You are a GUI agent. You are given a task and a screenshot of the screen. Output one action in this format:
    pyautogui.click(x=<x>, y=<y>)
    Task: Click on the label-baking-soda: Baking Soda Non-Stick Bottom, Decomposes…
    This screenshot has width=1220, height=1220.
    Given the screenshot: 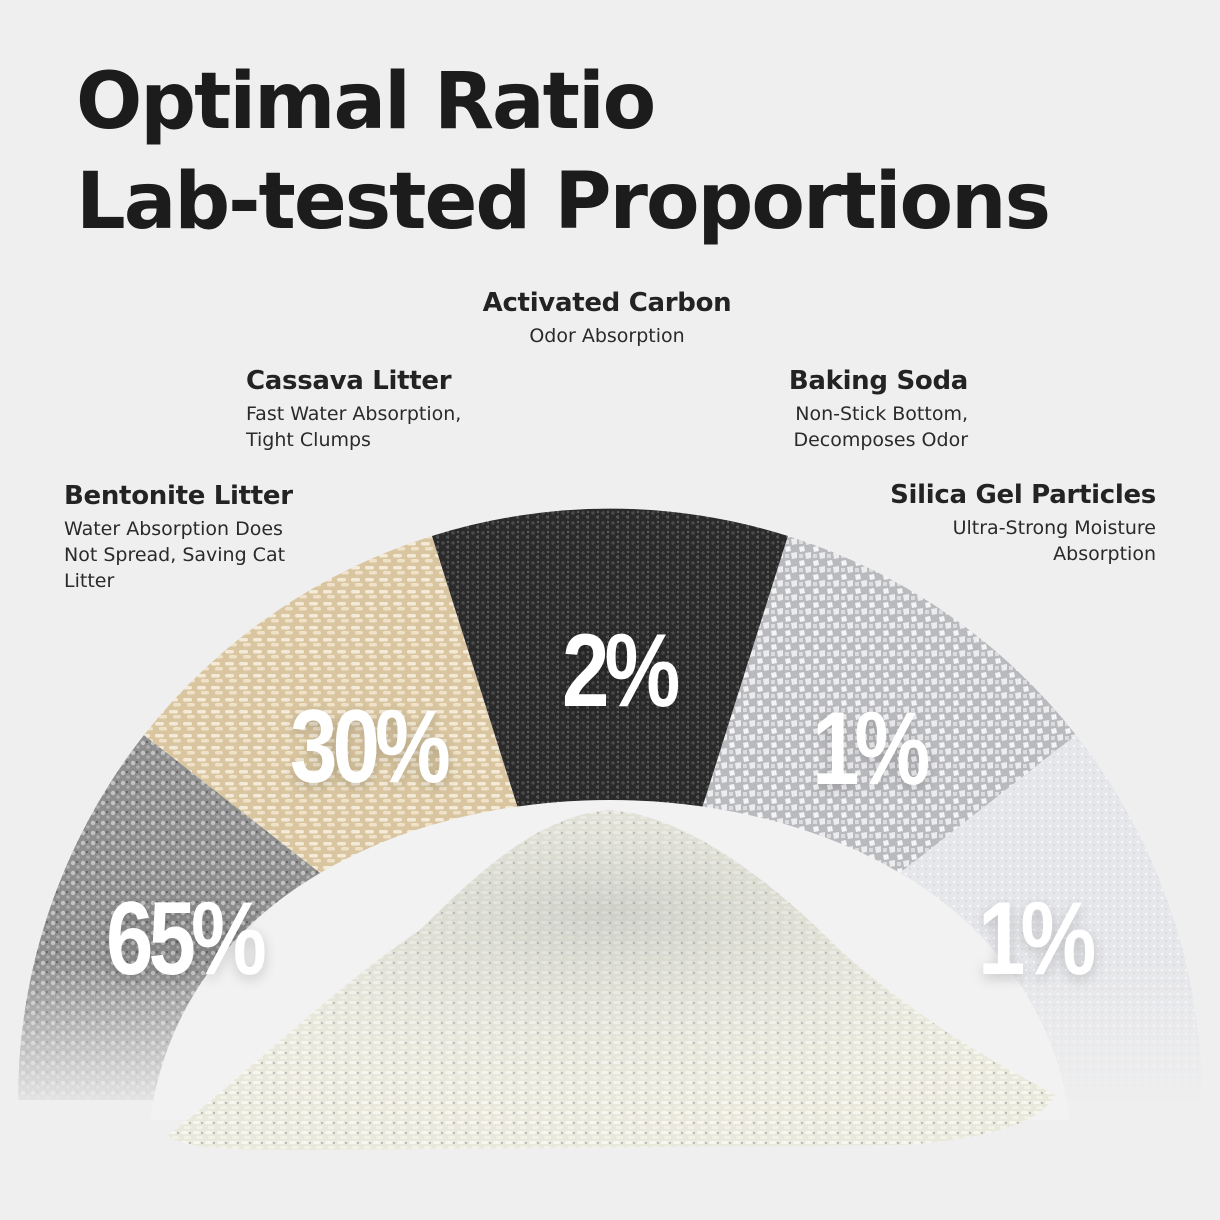 What is the action you would take?
    pyautogui.click(x=818, y=409)
    